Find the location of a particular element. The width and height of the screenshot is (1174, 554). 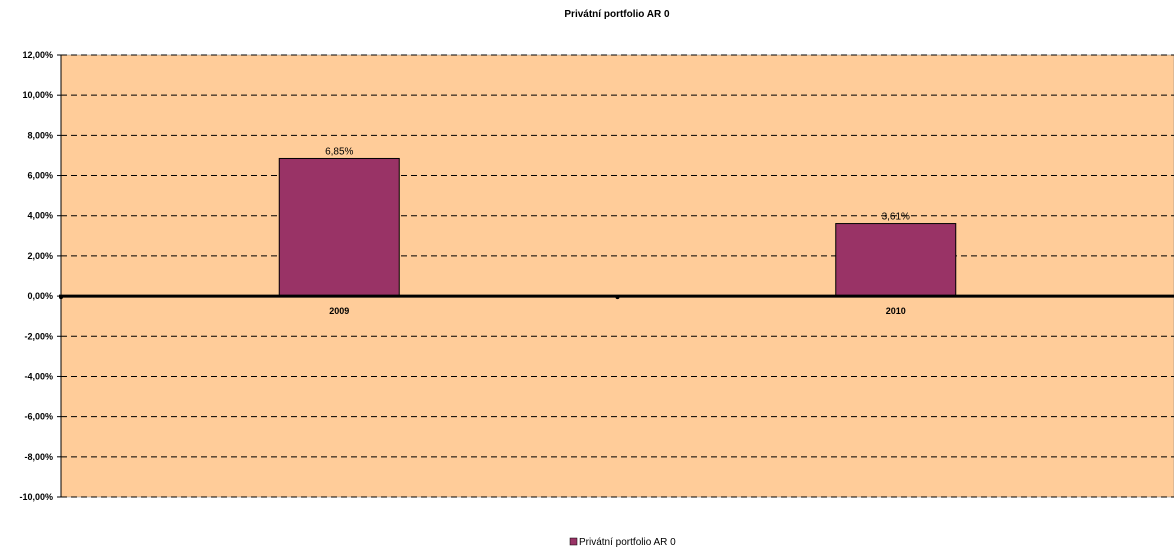

y-tick-label: 4,00% is located at coordinates (40, 216).